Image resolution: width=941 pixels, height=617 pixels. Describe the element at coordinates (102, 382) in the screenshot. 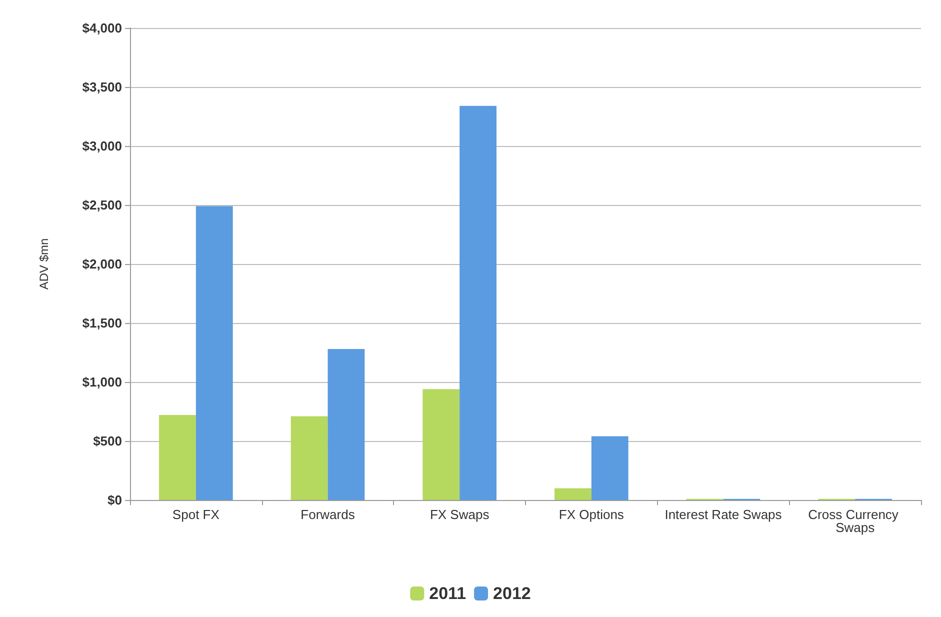

I see `y-tick-label: $1,000` at that location.